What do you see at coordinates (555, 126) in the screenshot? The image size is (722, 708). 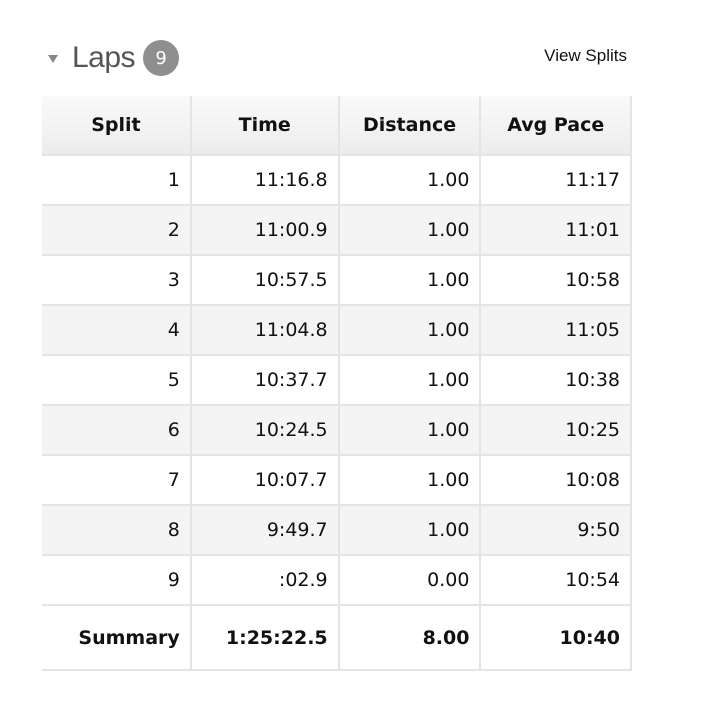 I see `column-header: Avg Pace` at bounding box center [555, 126].